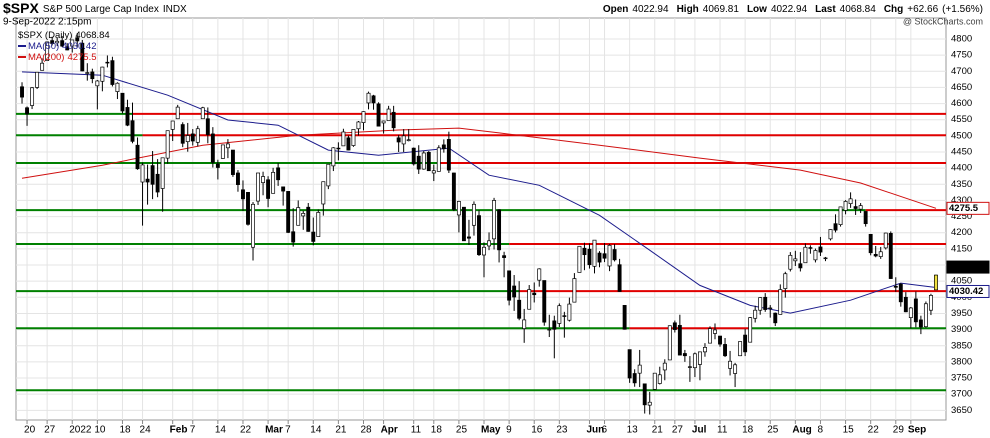 The width and height of the screenshot is (990, 438). I want to click on y-tick-label: 3700, so click(961, 394).